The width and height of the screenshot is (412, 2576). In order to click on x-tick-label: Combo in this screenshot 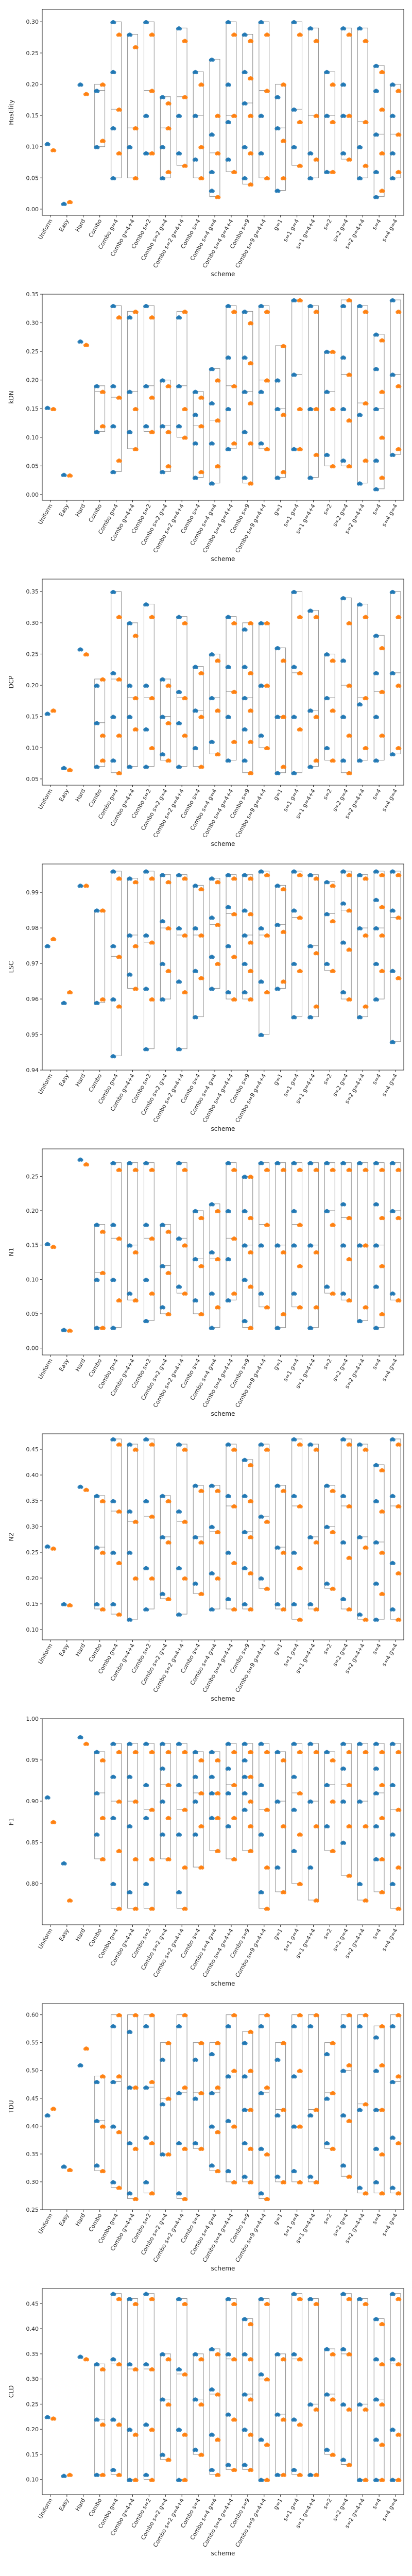, I will do `click(96, 2508)`.